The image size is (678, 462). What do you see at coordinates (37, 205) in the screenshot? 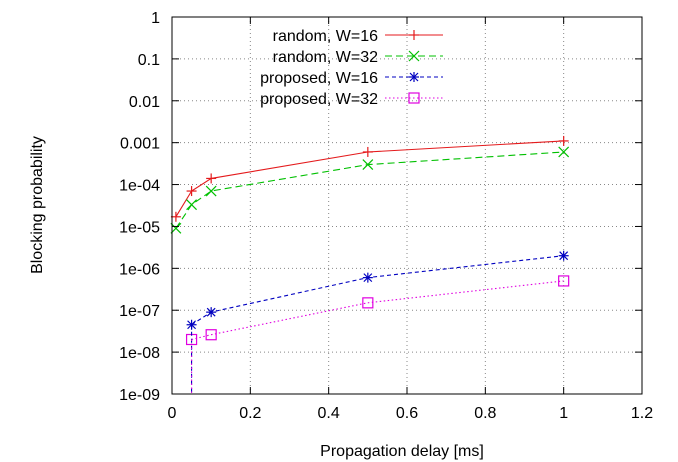
I see `y-axis-label: Blocking probability` at bounding box center [37, 205].